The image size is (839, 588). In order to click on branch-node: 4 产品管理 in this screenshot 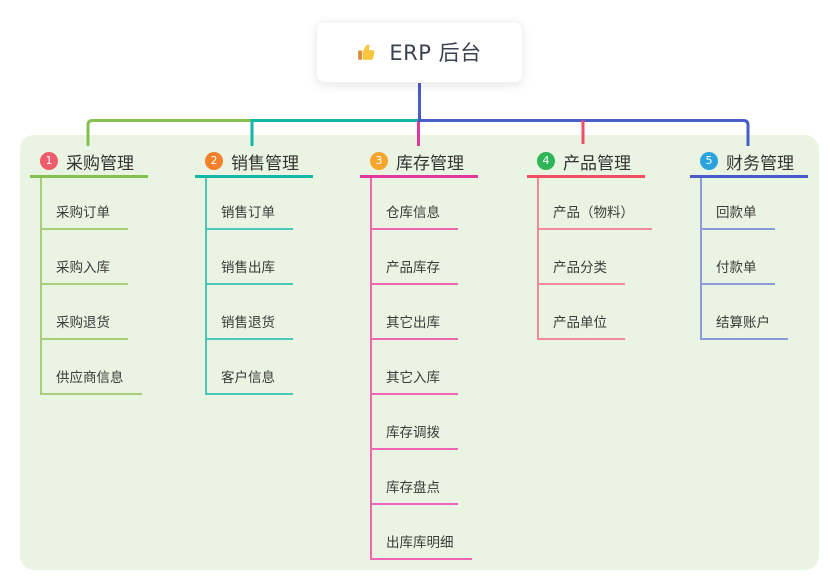, I will do `click(586, 162)`.